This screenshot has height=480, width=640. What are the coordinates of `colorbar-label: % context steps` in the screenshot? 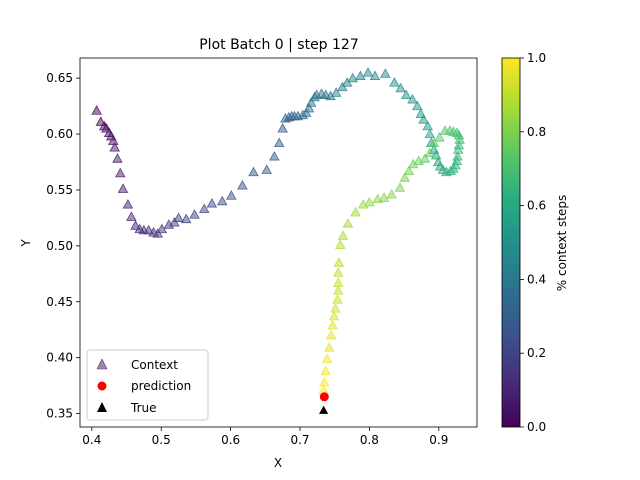 It's located at (562, 243).